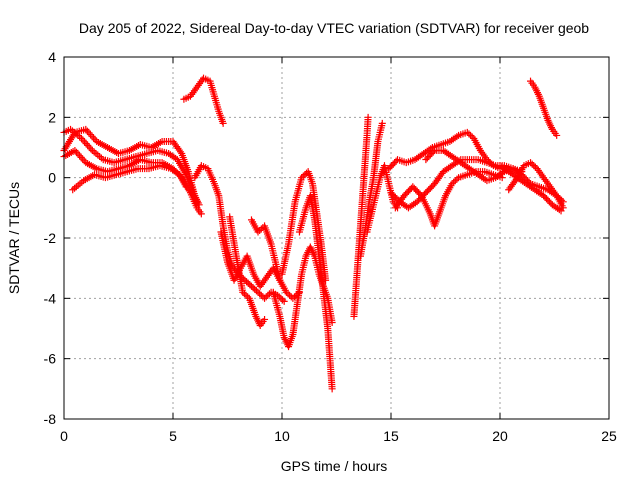 This screenshot has width=640, height=480. Describe the element at coordinates (500, 436) in the screenshot. I see `x-tick-label: 20` at that location.